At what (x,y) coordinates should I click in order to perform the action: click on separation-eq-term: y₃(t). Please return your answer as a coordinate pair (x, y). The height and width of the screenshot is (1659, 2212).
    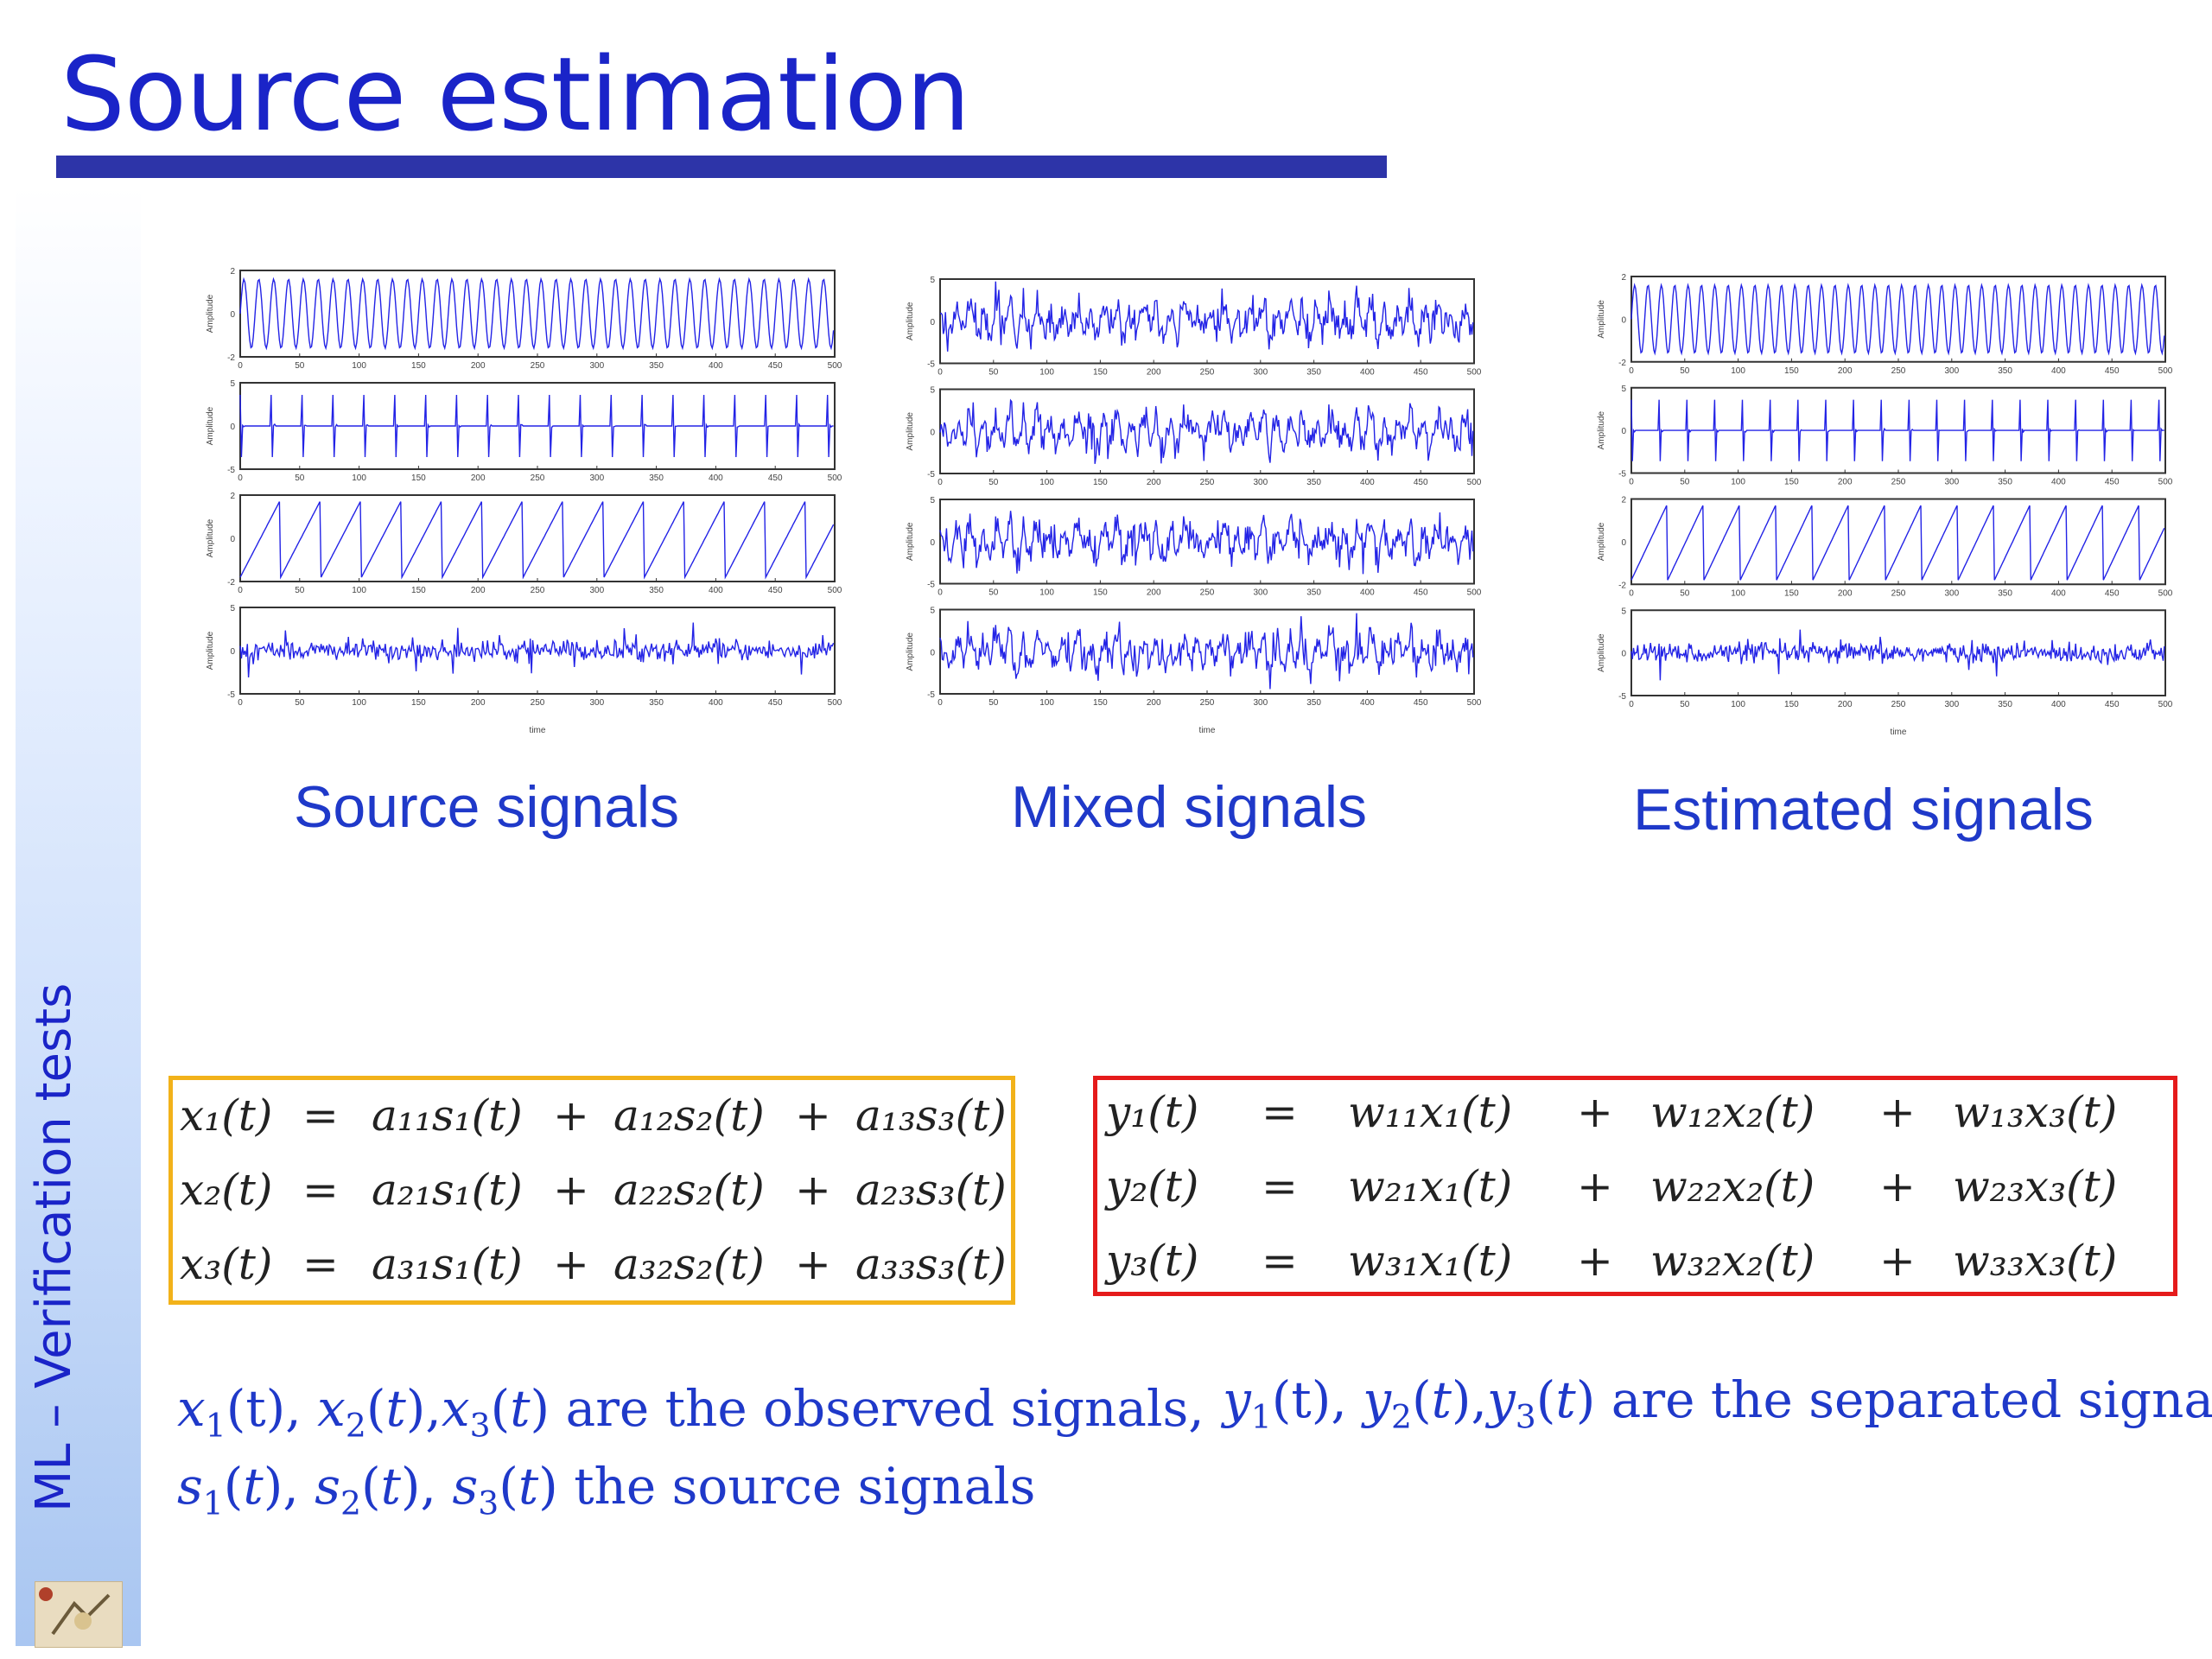
    Looking at the image, I should click on (1152, 1261).